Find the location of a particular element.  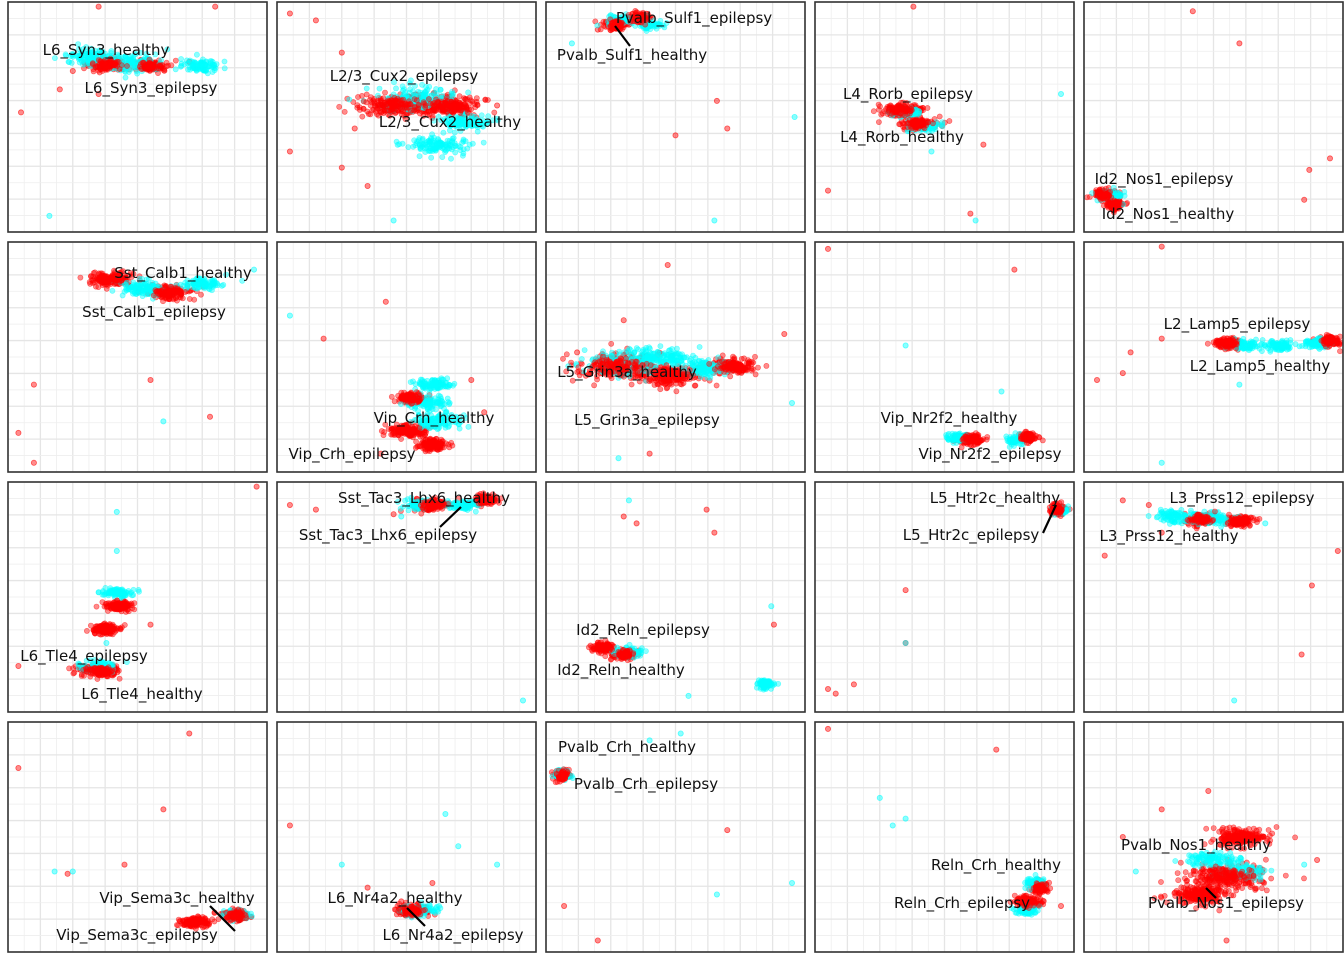

panel-7-epilepsy-label: Vip_Crh_epilepsy is located at coordinates (351, 454).